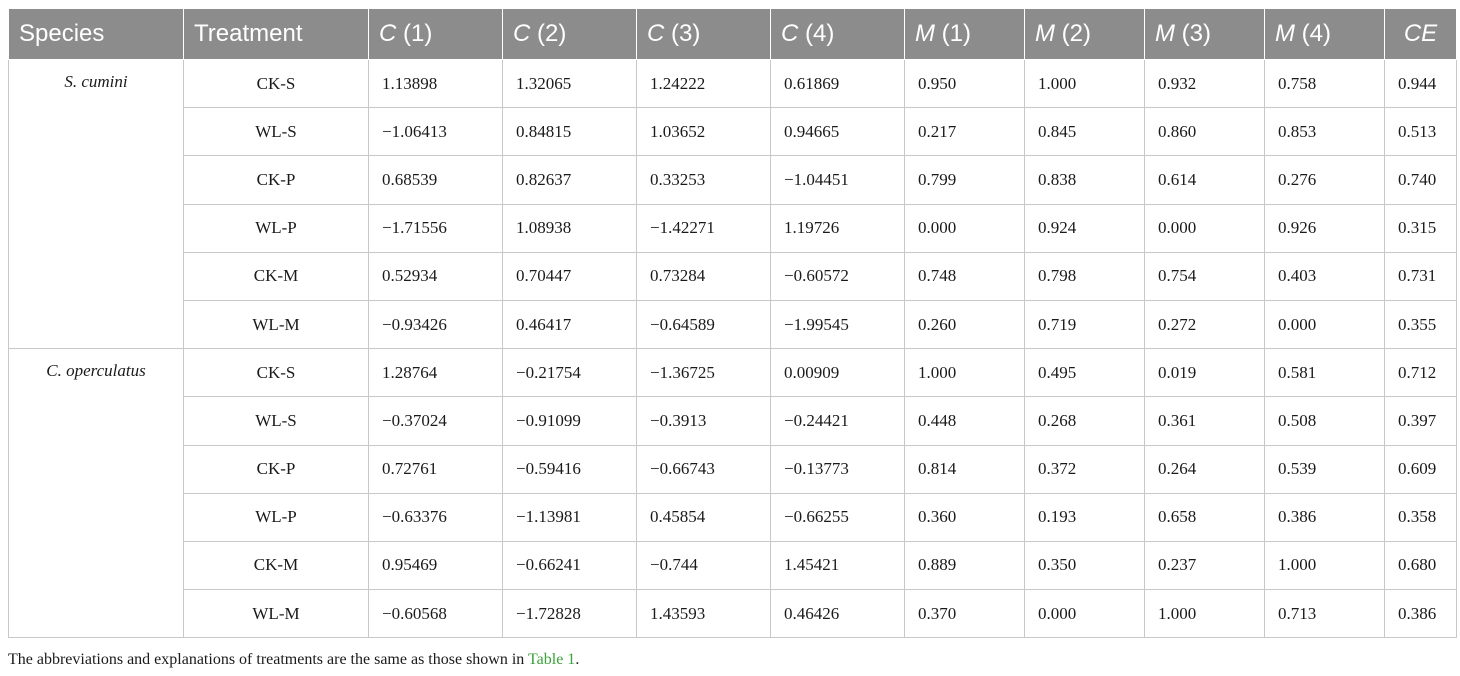  Describe the element at coordinates (1324, 228) in the screenshot. I see `value-cell: 0.926` at that location.